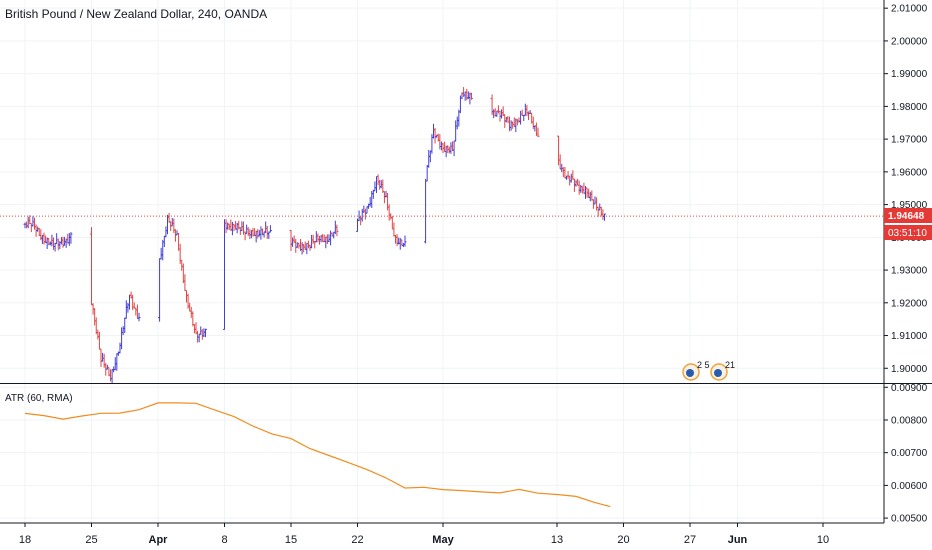 This screenshot has width=932, height=550. What do you see at coordinates (357, 540) in the screenshot?
I see `date-tick-label: 22` at bounding box center [357, 540].